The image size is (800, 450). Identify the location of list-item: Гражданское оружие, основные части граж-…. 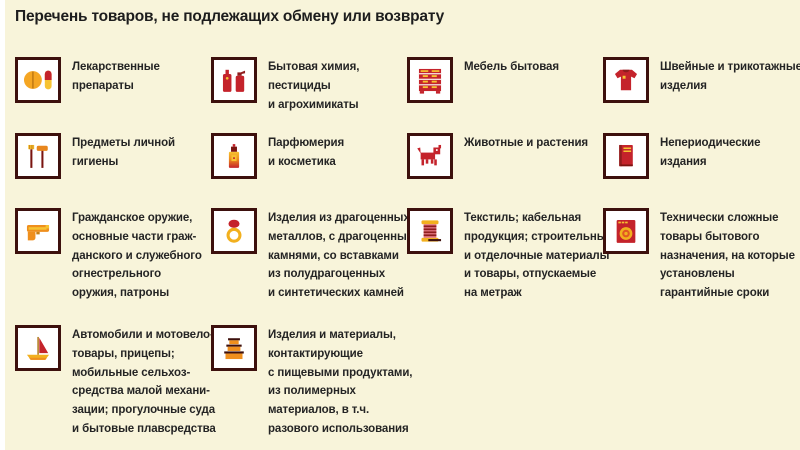
(113, 255).